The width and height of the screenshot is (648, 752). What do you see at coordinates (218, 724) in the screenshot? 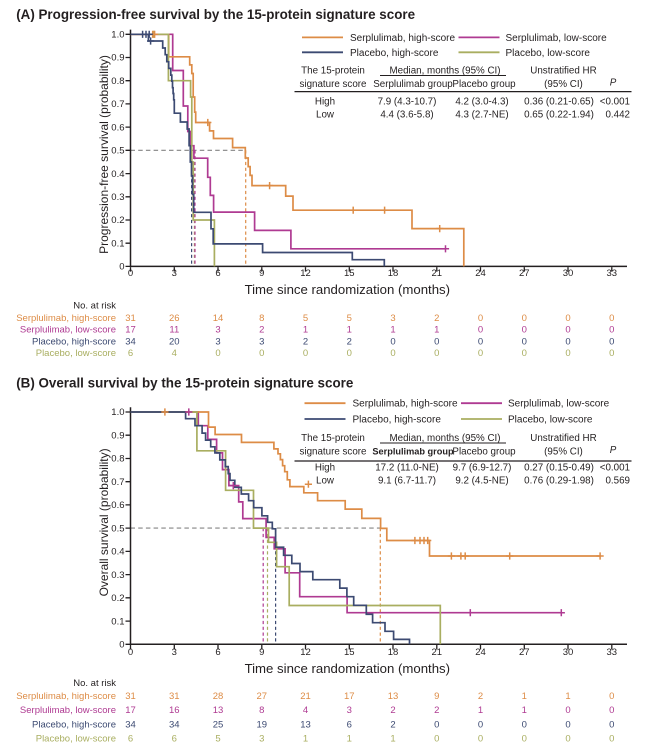
I see `svg-text: 25` at bounding box center [218, 724].